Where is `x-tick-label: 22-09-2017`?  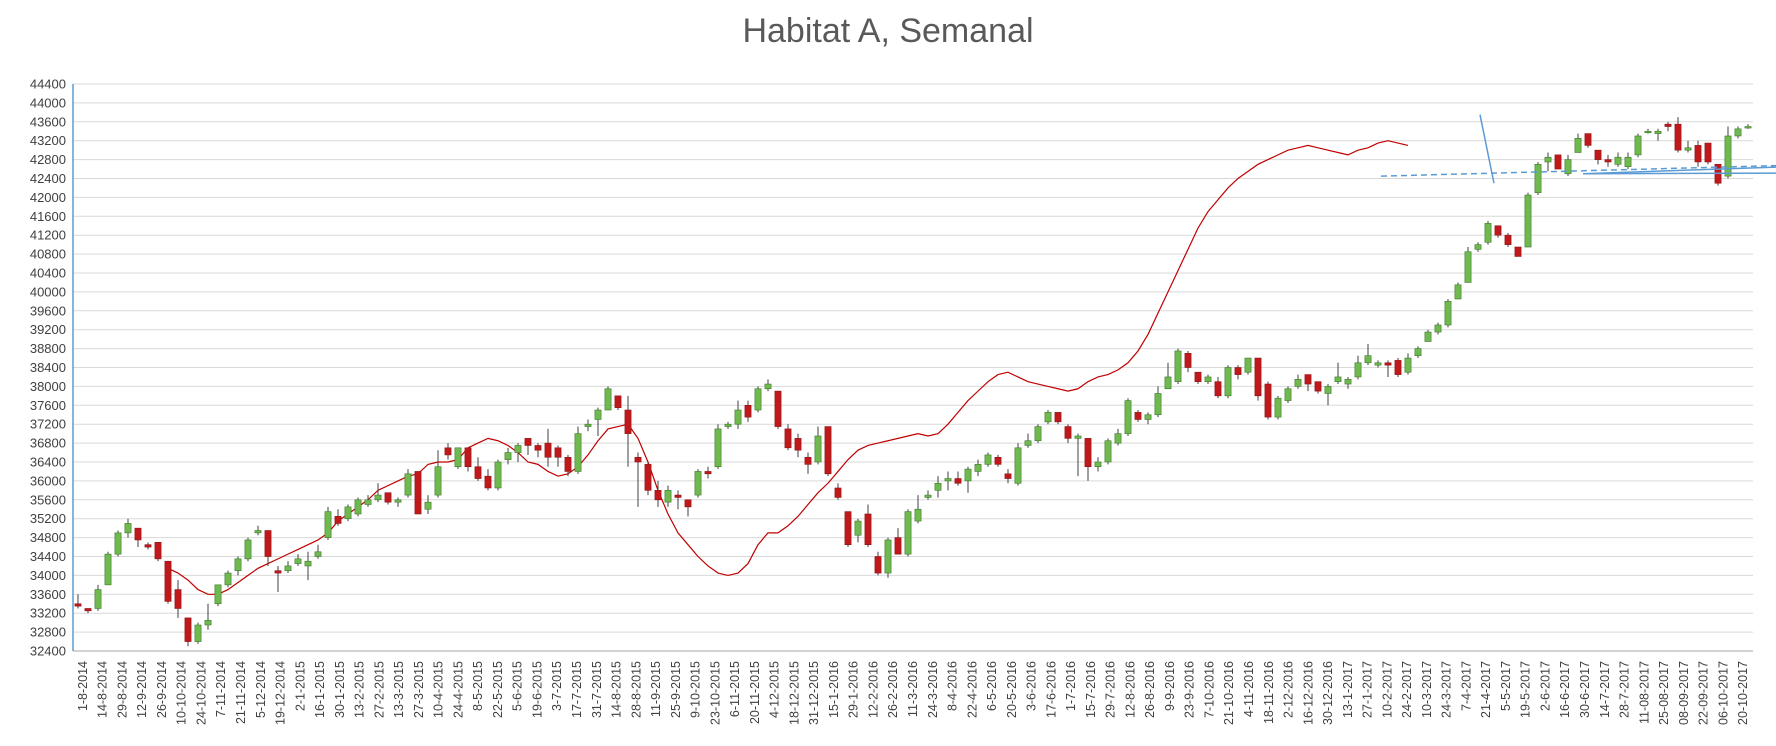
x-tick-label: 22-09-2017 is located at coordinates (1704, 693).